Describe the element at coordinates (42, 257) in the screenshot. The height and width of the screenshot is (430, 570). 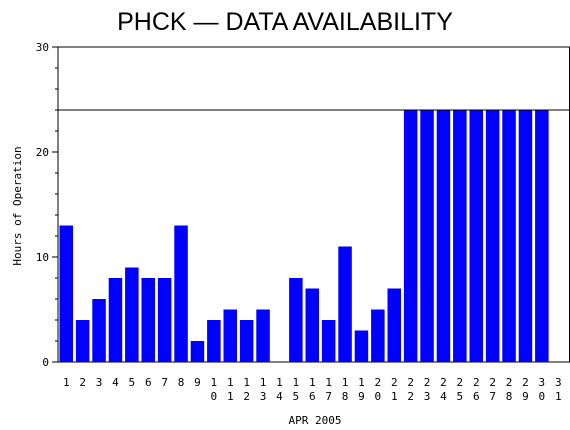
I see `y-tick-label: 10` at that location.